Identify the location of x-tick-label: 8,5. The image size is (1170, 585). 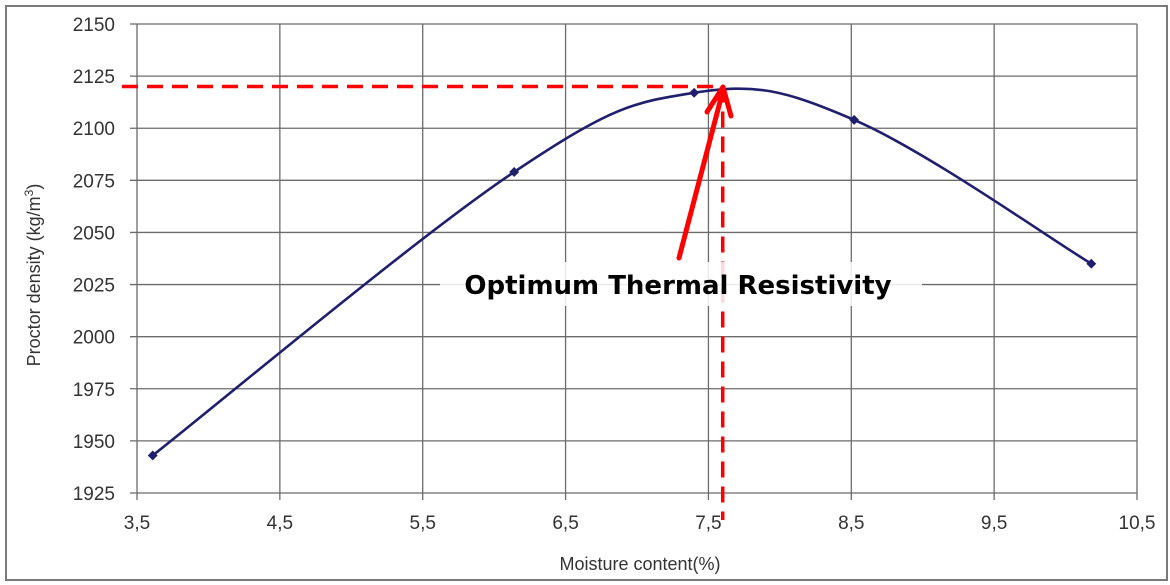
(851, 523).